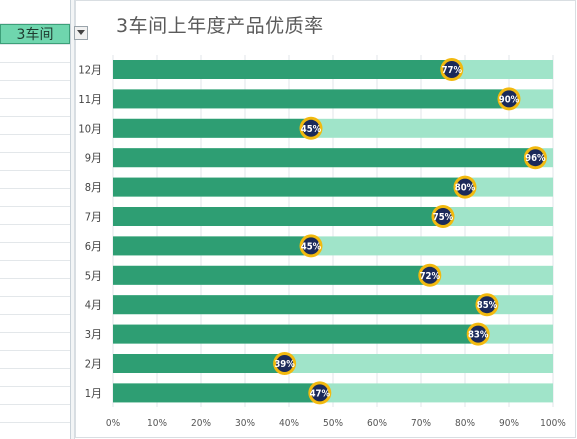  What do you see at coordinates (333, 423) in the screenshot?
I see `x-tick-label: 50%` at bounding box center [333, 423].